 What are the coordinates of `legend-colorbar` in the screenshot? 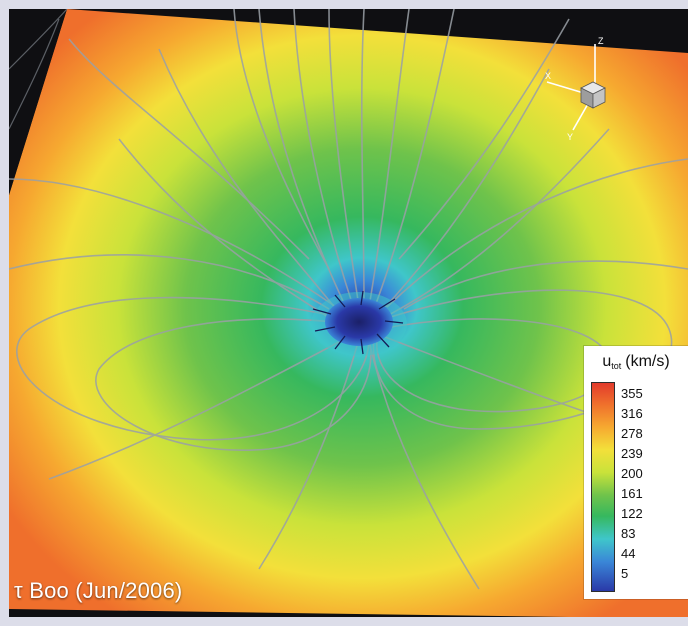 It's located at (603, 487).